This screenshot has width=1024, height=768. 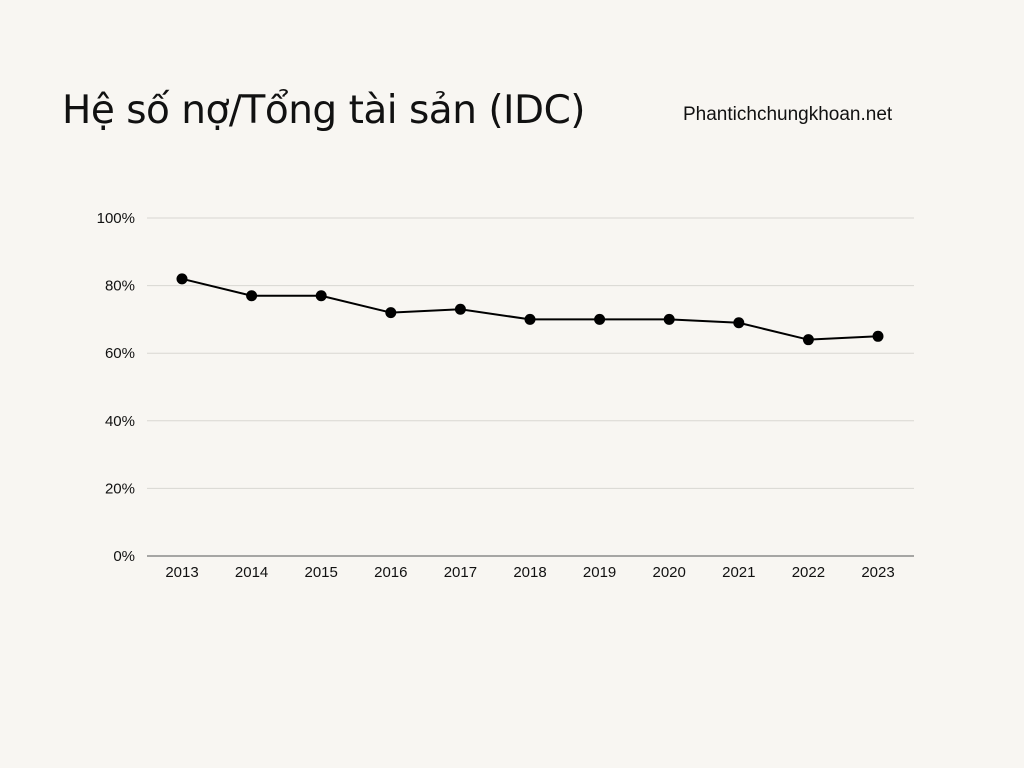 I want to click on data-point-2019, so click(x=600, y=319).